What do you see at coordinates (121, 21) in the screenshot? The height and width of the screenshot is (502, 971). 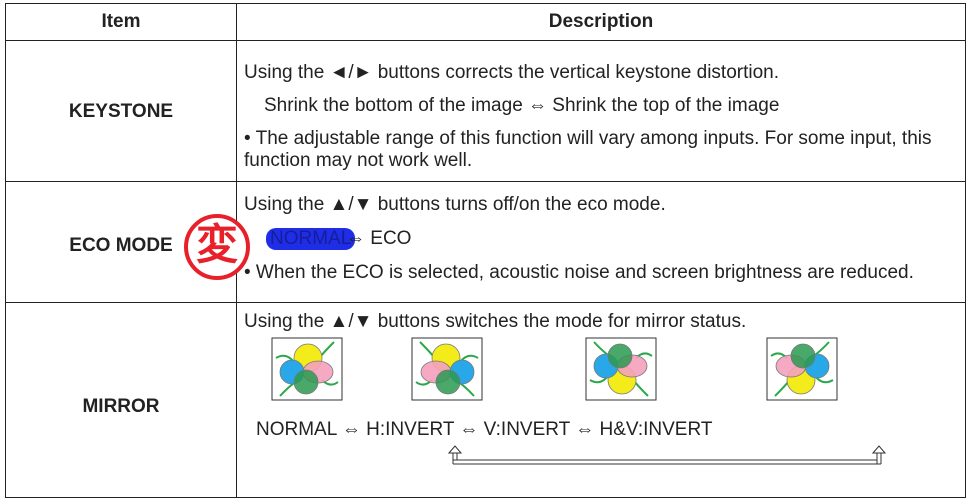 I see `header-item: Item` at bounding box center [121, 21].